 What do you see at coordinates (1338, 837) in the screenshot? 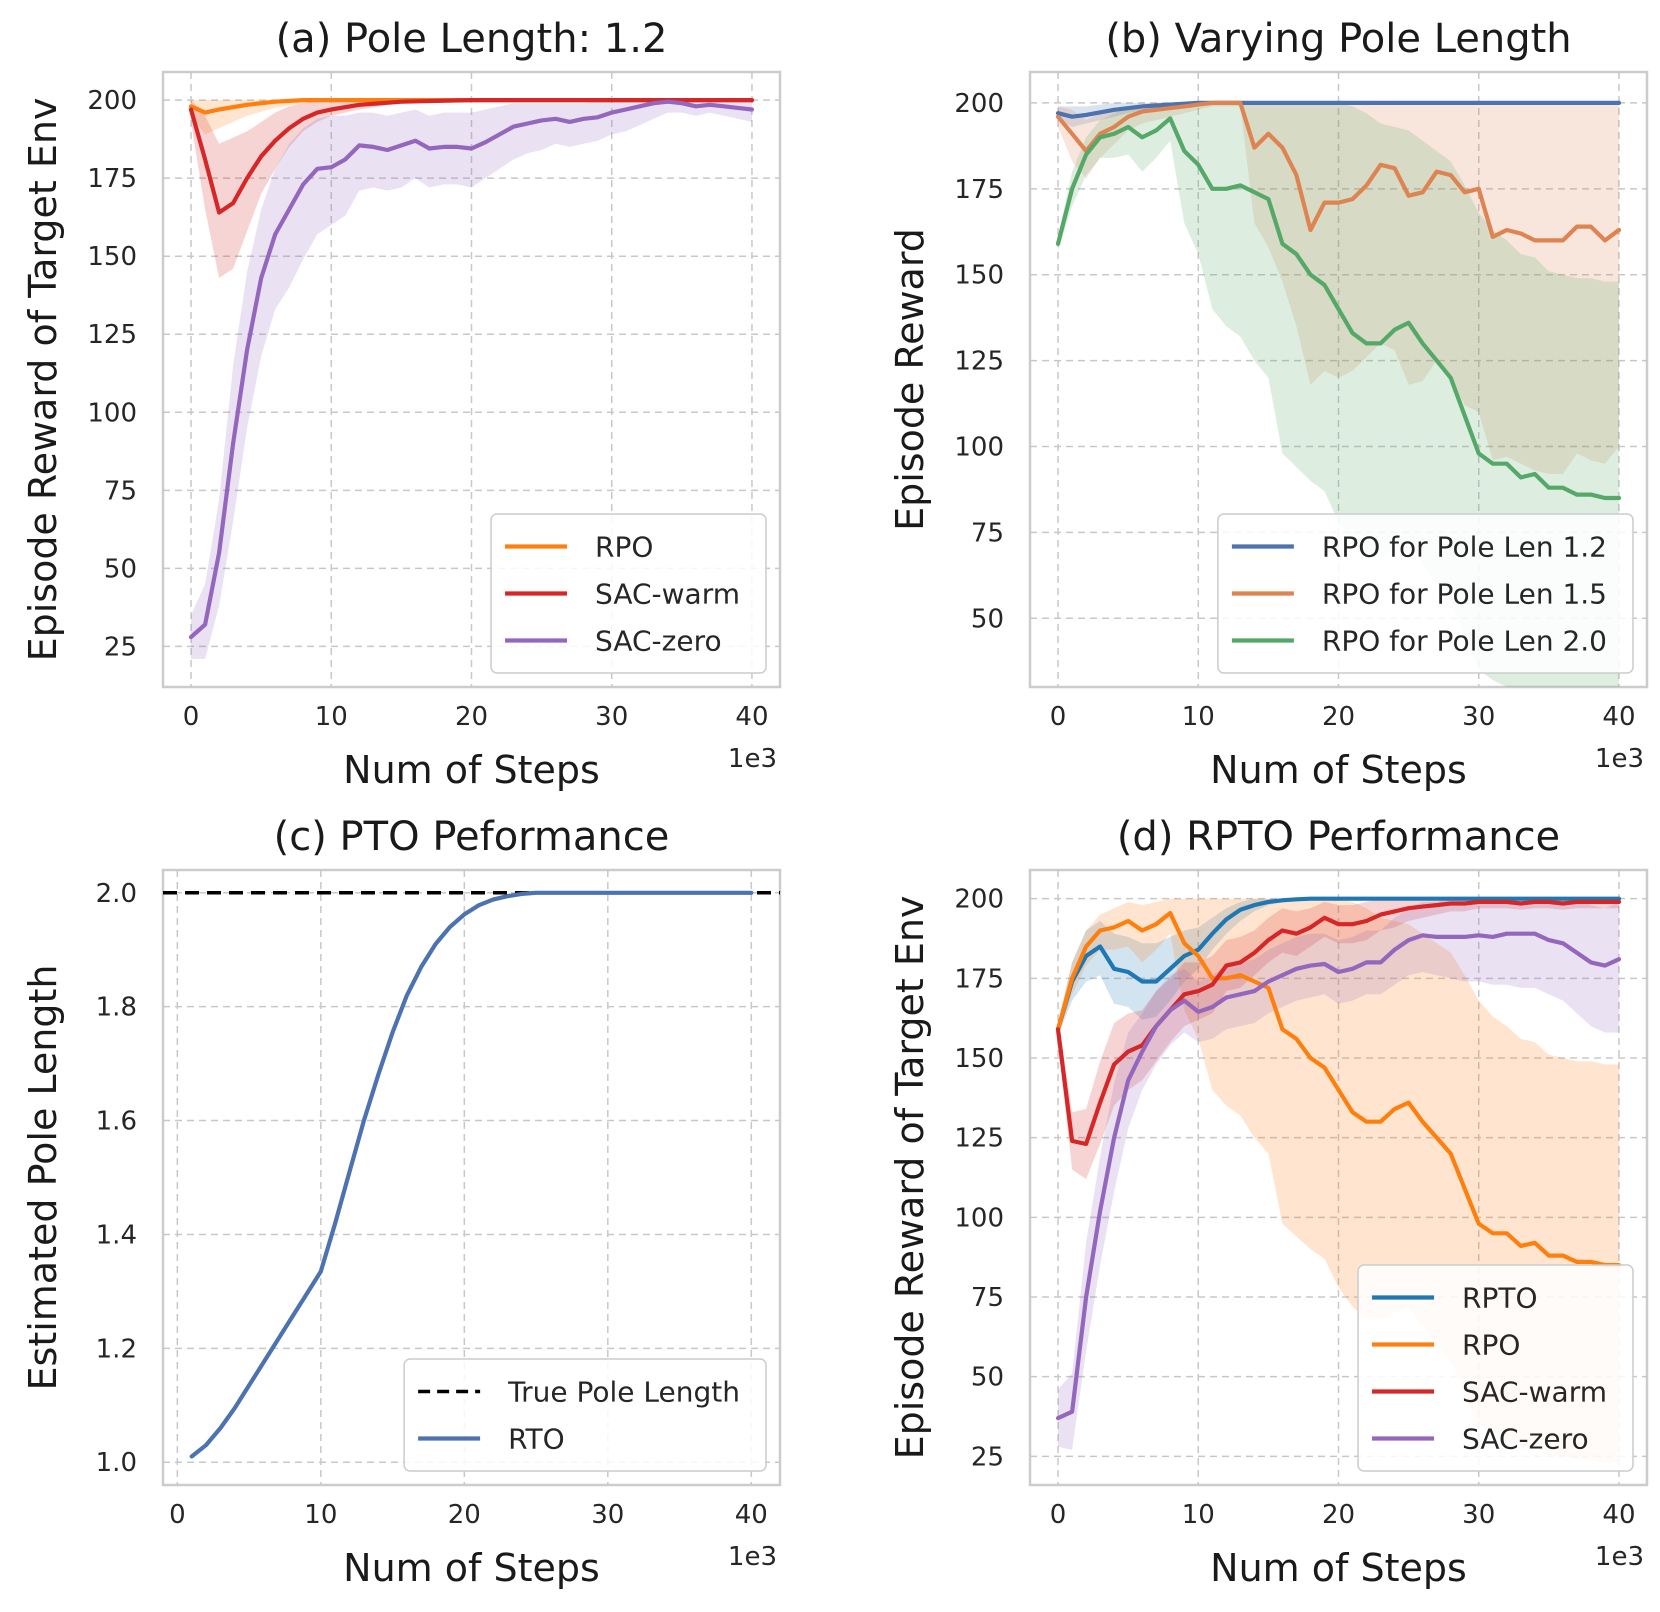
I see `chart-title: (d) RPTO Performance` at bounding box center [1338, 837].